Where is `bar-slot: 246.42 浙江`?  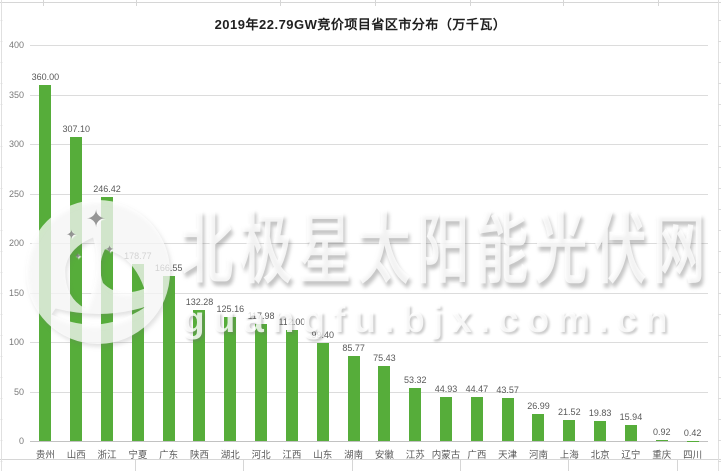
bar-slot: 246.42 浙江 is located at coordinates (107, 253).